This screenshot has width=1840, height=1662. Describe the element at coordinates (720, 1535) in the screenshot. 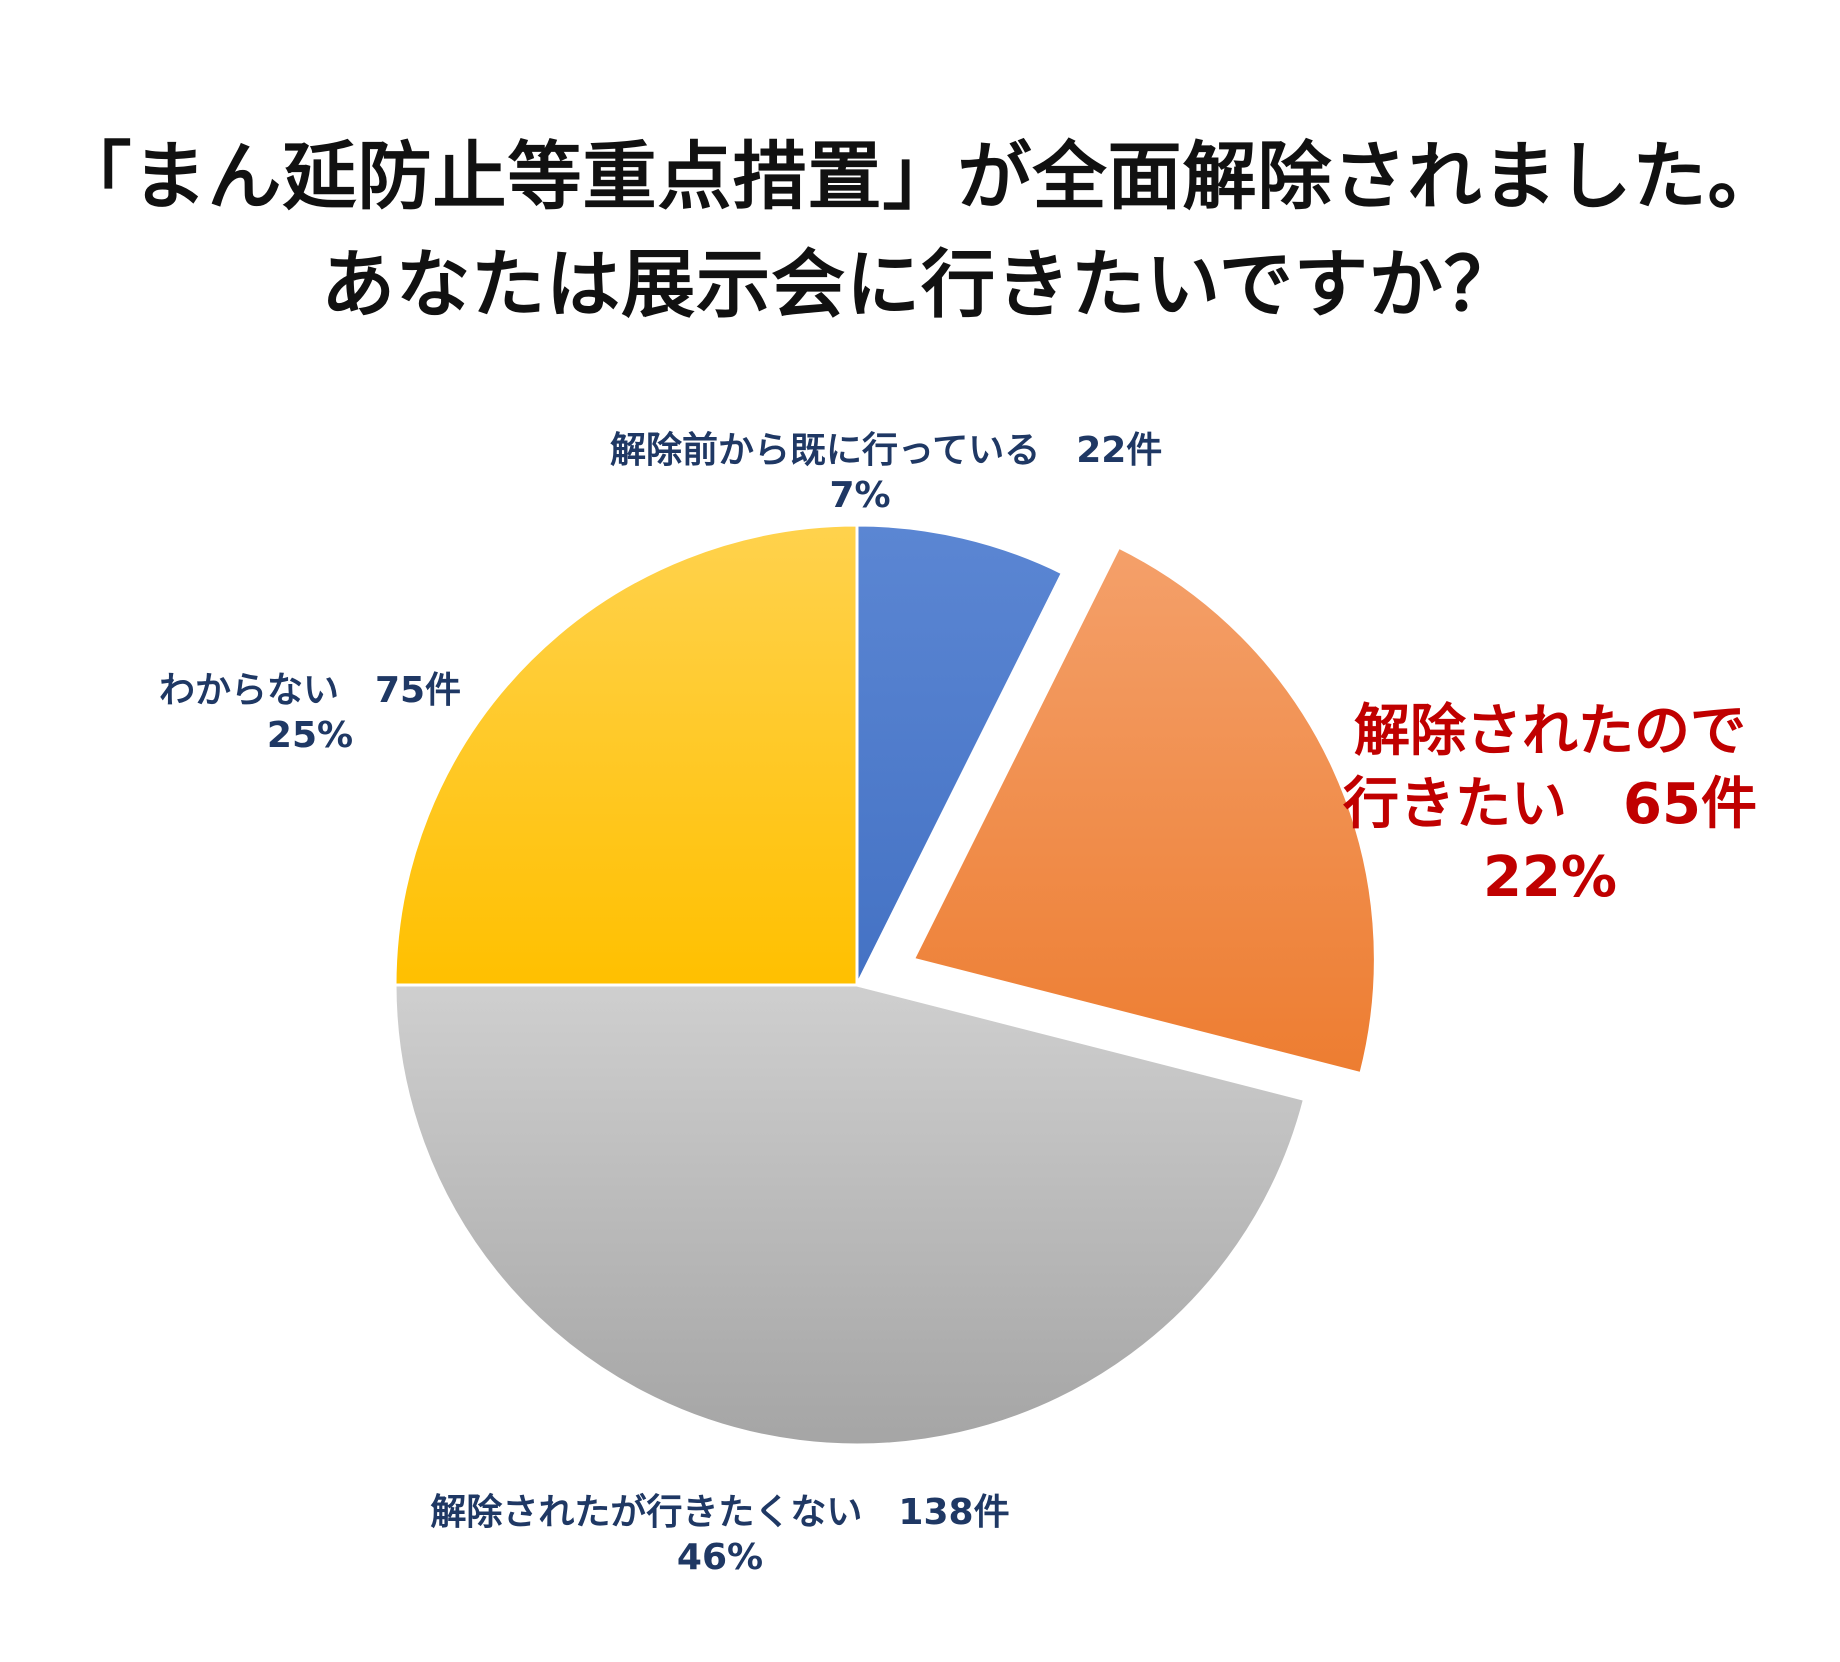

I see `slice-label-do-not-want: 解除されたが行きたくない 138件 46%` at that location.